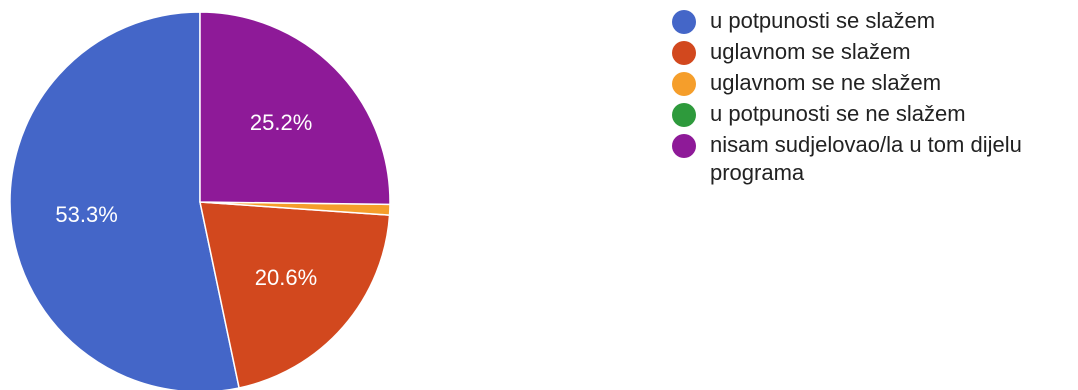 The width and height of the screenshot is (1078, 390). What do you see at coordinates (281, 122) in the screenshot?
I see `pie-label-nisam-sudjelovao-la-u-tom-dijelu-programa: 25.2%` at bounding box center [281, 122].